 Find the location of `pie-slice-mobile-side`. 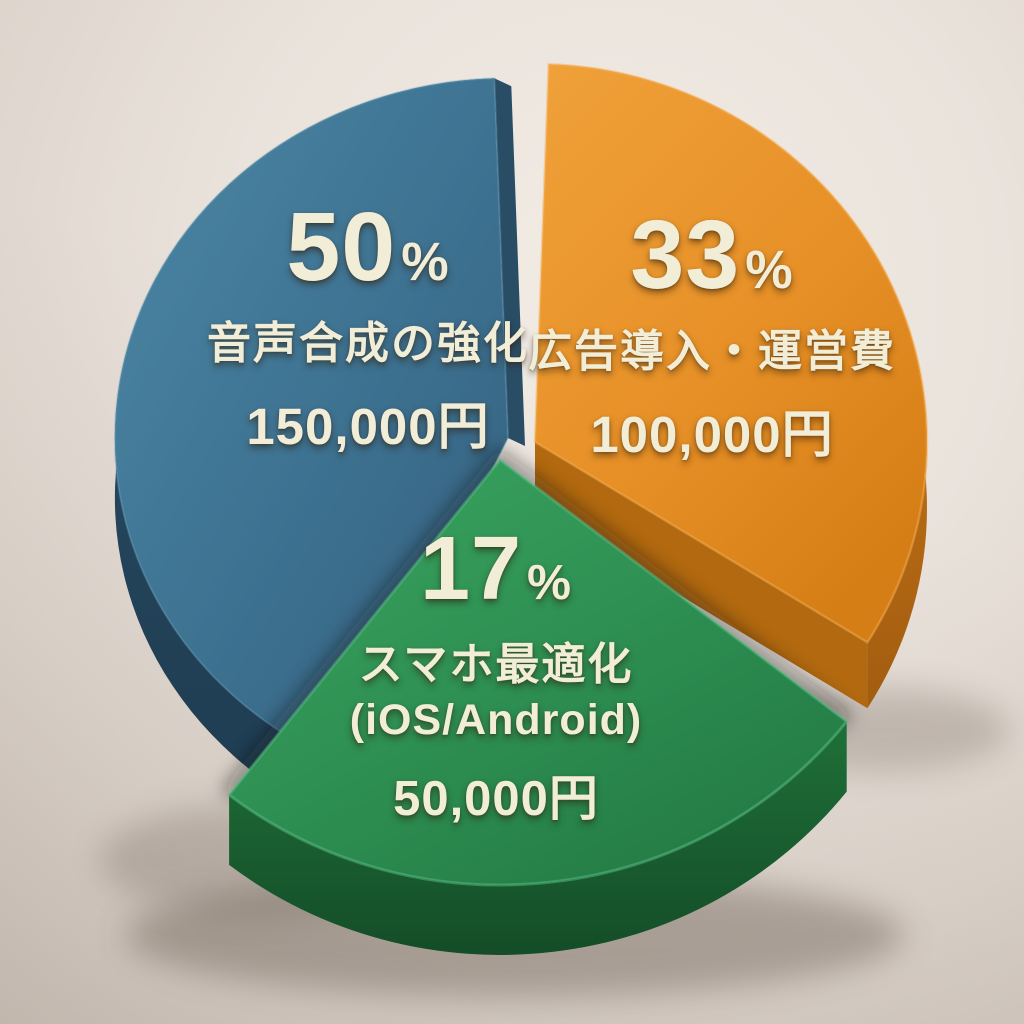

pie-slice-mobile-side is located at coordinates (538, 838).